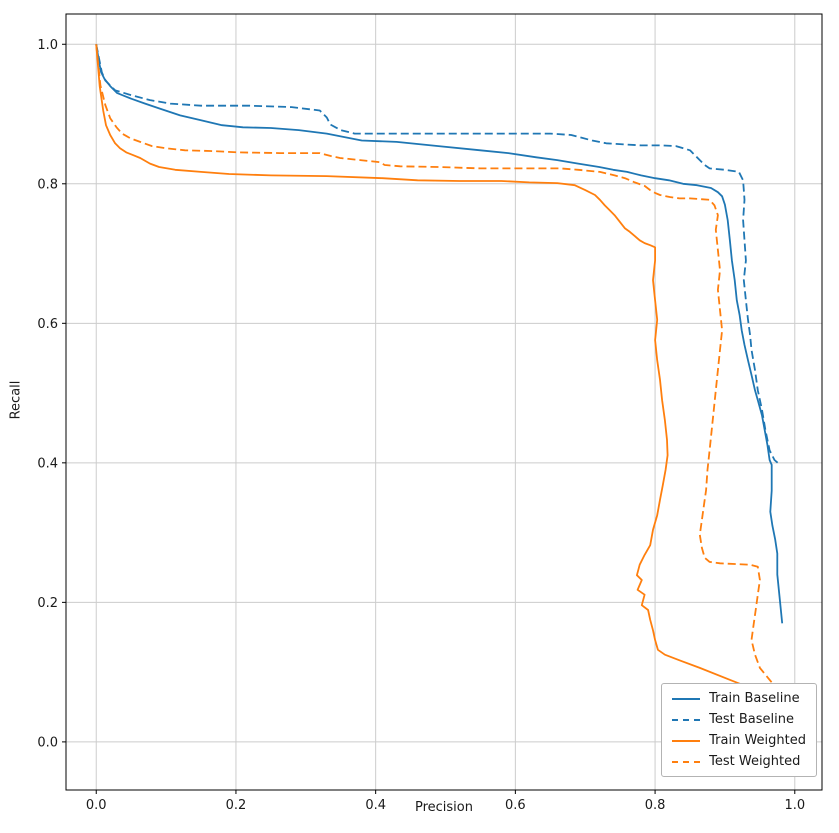 This screenshot has width=839, height=833. I want to click on y-tick-label: 1.0, so click(47, 45).